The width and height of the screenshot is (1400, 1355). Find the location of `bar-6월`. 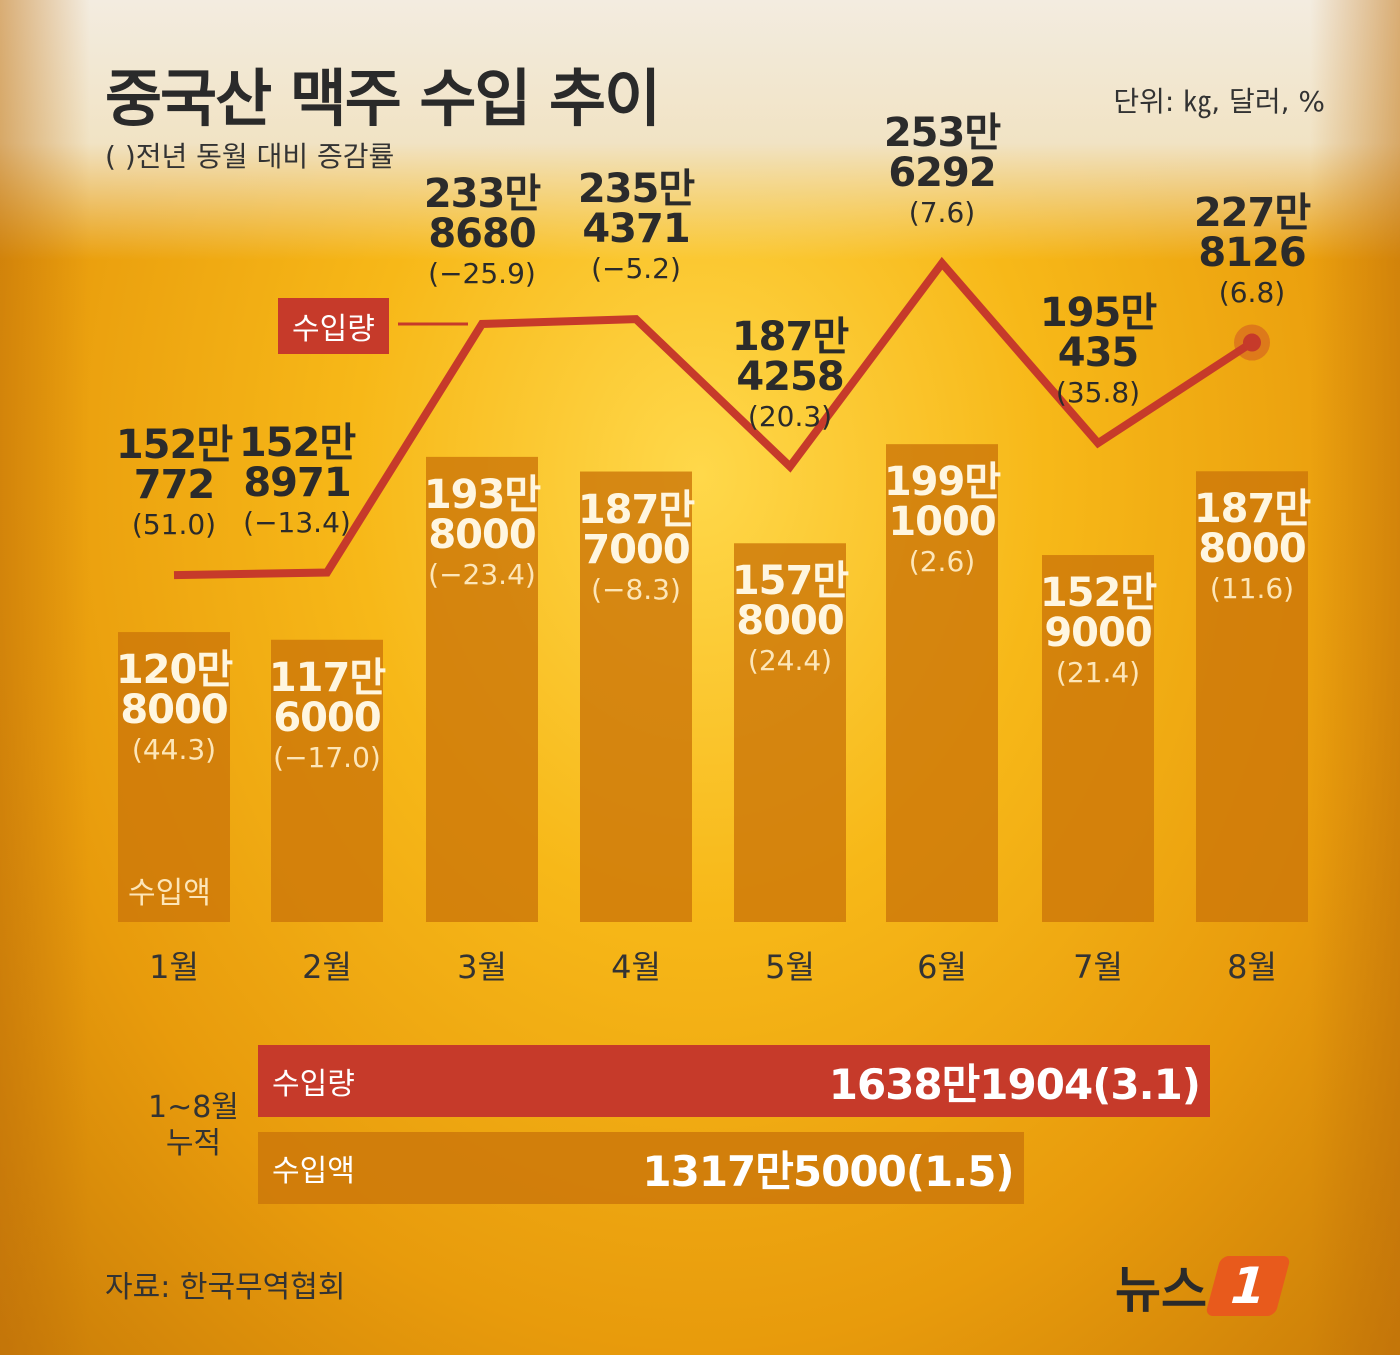

bar-6월 is located at coordinates (942, 683).